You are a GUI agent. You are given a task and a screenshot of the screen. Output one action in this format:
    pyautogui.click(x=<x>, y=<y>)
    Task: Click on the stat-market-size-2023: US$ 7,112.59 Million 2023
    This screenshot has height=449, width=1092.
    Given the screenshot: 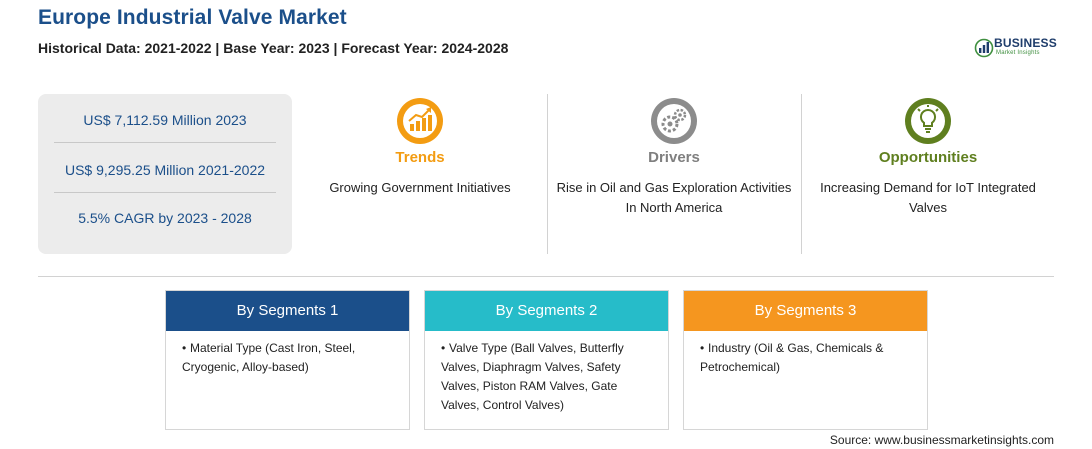 What is the action you would take?
    pyautogui.click(x=165, y=120)
    